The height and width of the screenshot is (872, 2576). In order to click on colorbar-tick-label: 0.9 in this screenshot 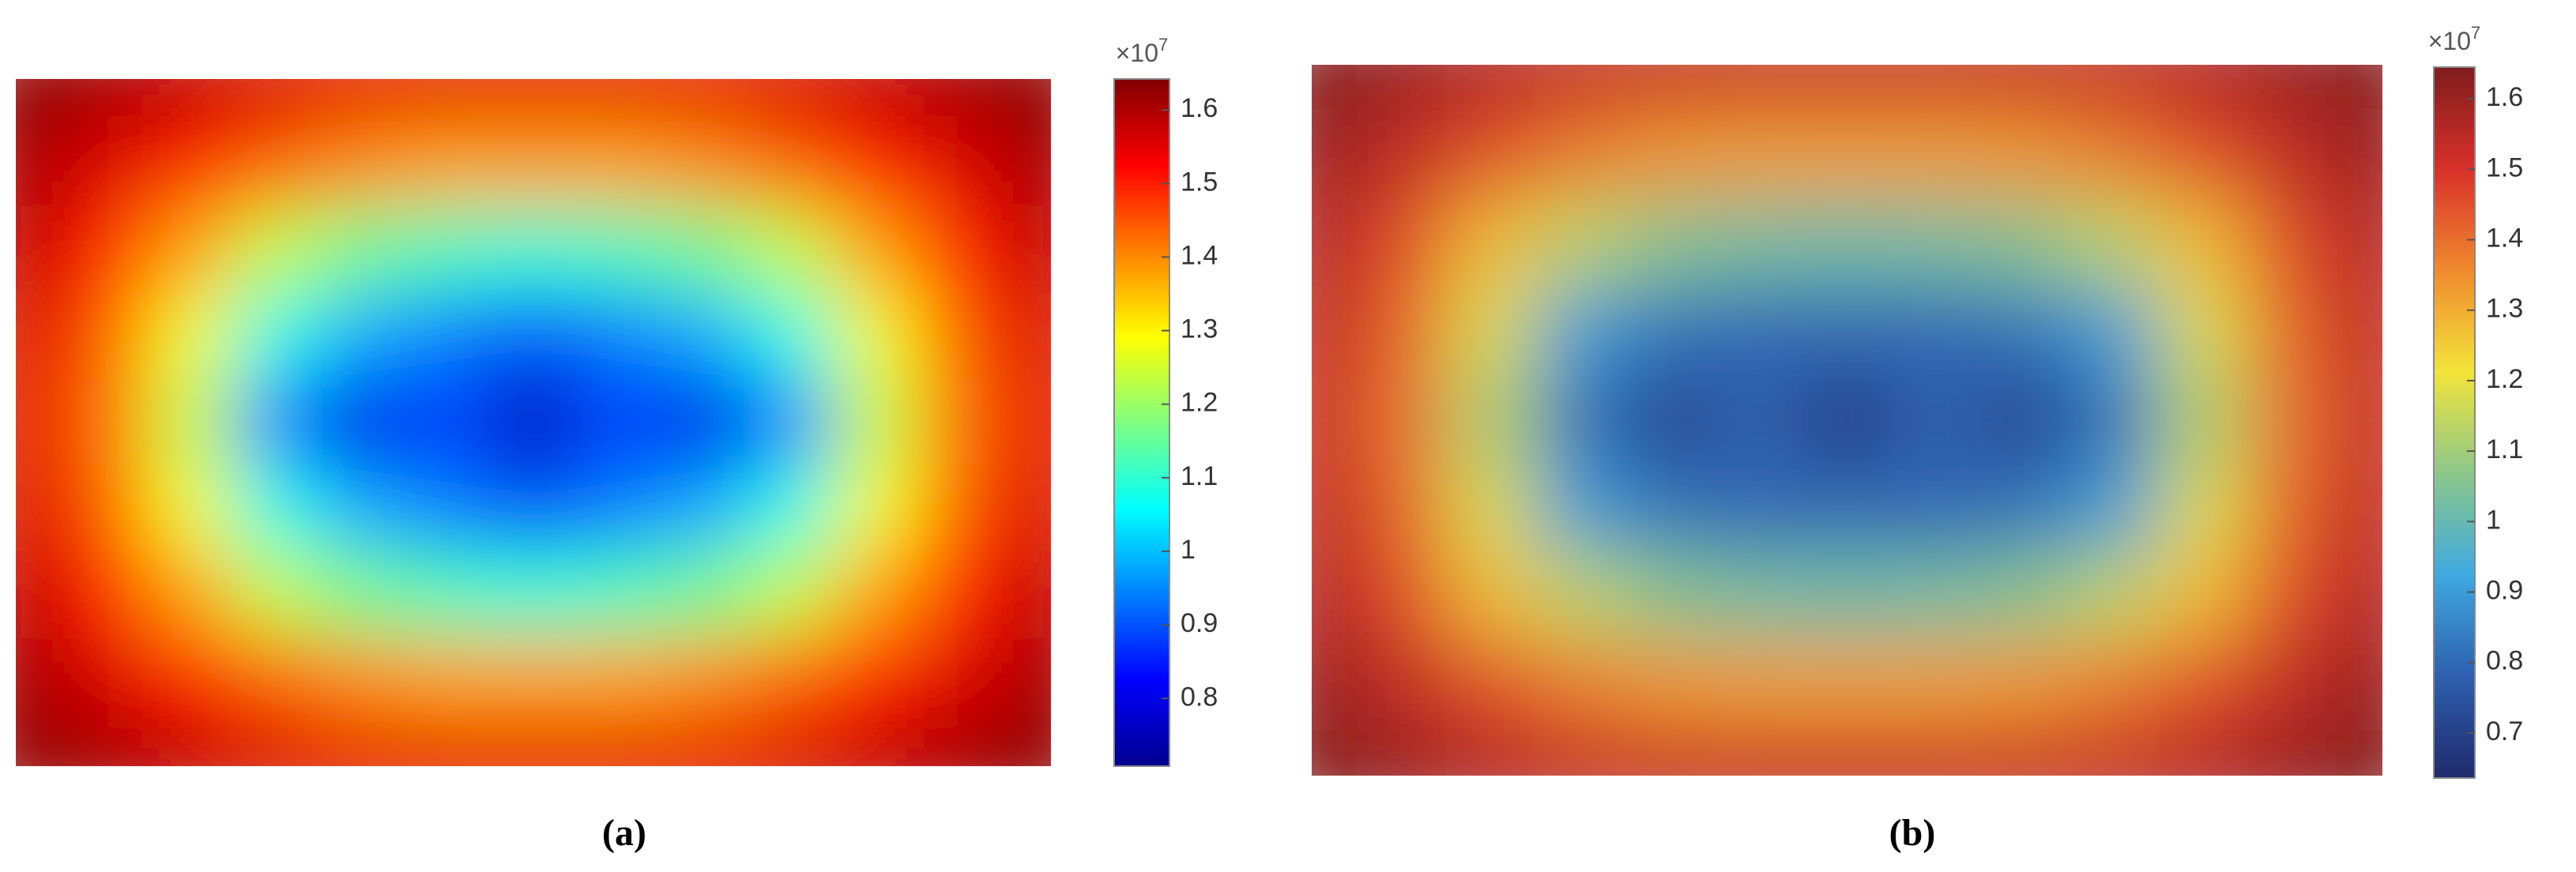, I will do `click(1199, 623)`.